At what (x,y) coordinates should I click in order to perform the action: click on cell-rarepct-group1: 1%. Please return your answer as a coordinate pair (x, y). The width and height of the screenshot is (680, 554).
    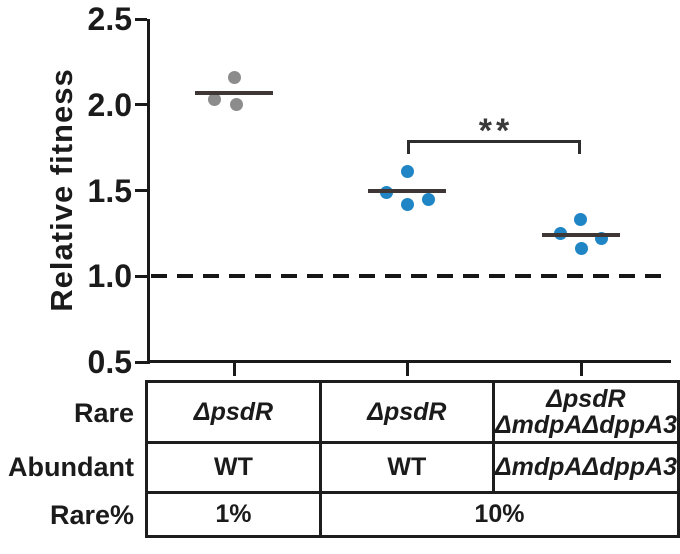
    Looking at the image, I should click on (233, 514).